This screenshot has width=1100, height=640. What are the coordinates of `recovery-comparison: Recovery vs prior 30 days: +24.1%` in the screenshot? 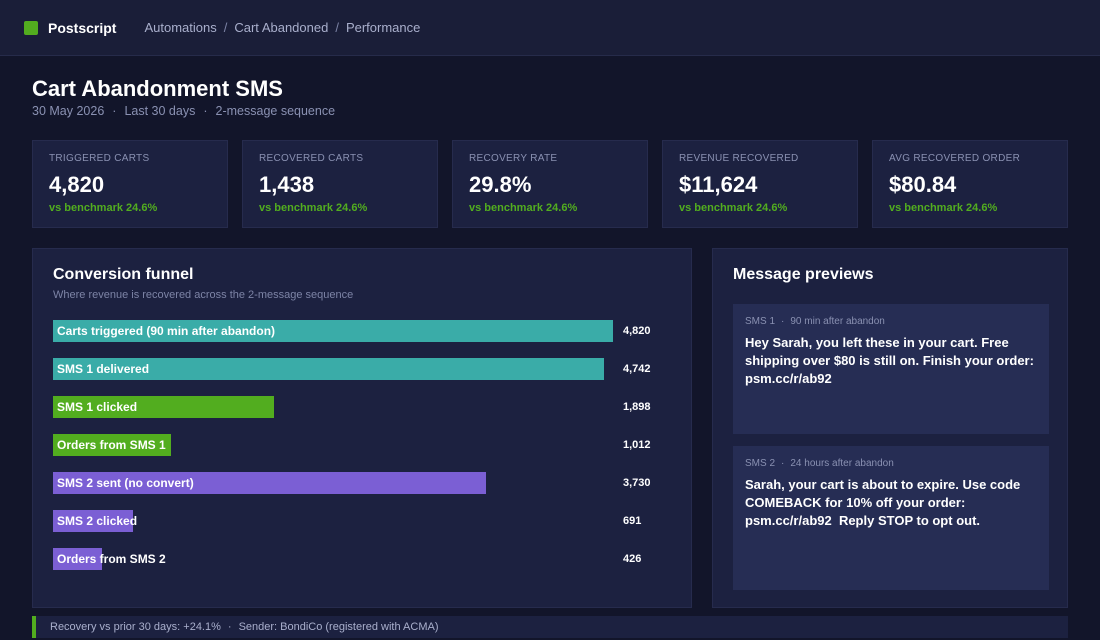 It's located at (135, 627).